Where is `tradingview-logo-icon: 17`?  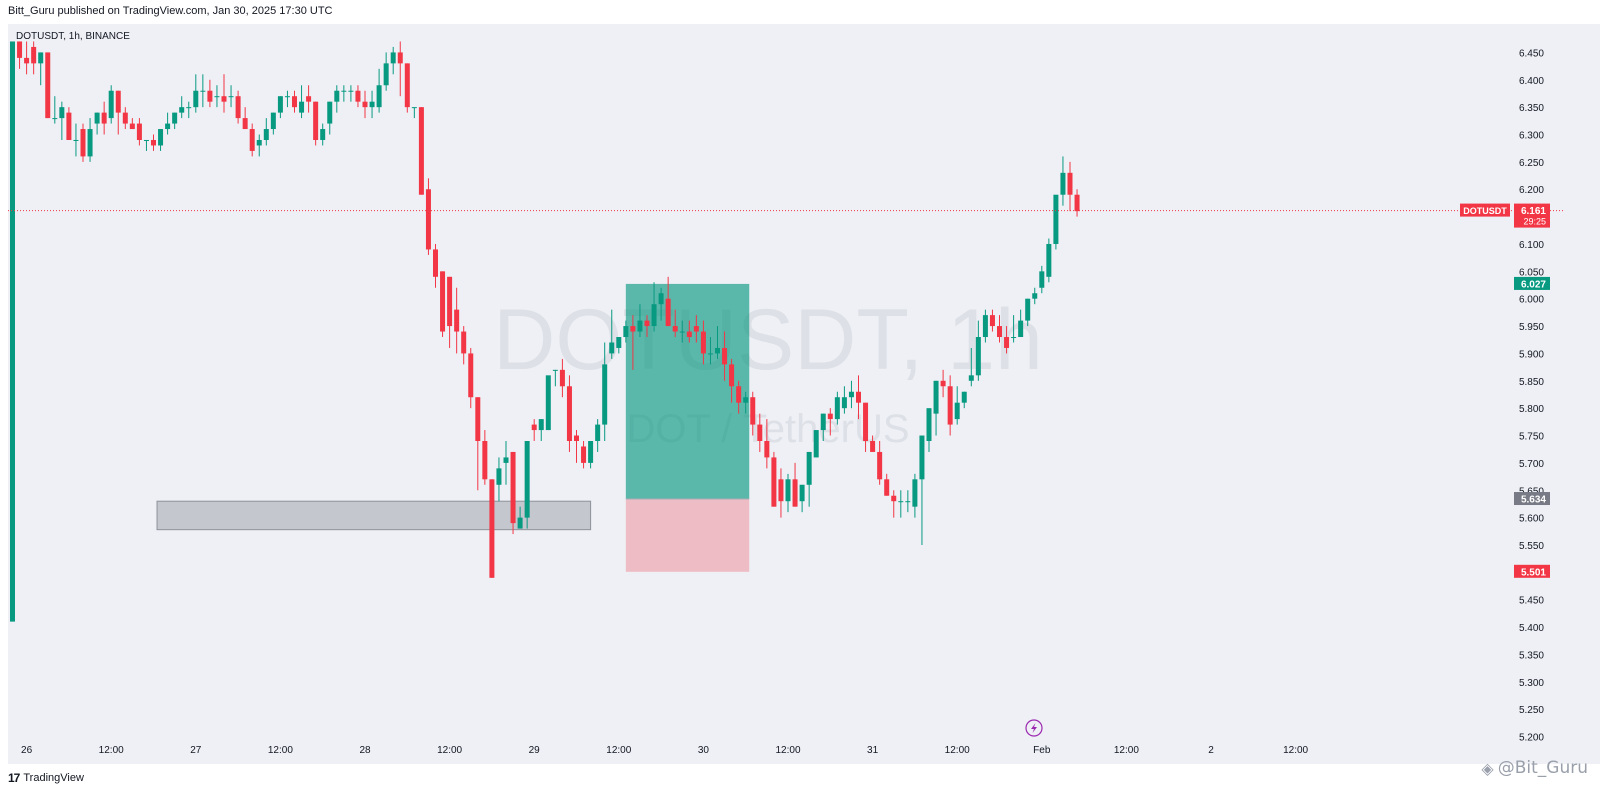
tradingview-logo-icon: 17 is located at coordinates (14, 778).